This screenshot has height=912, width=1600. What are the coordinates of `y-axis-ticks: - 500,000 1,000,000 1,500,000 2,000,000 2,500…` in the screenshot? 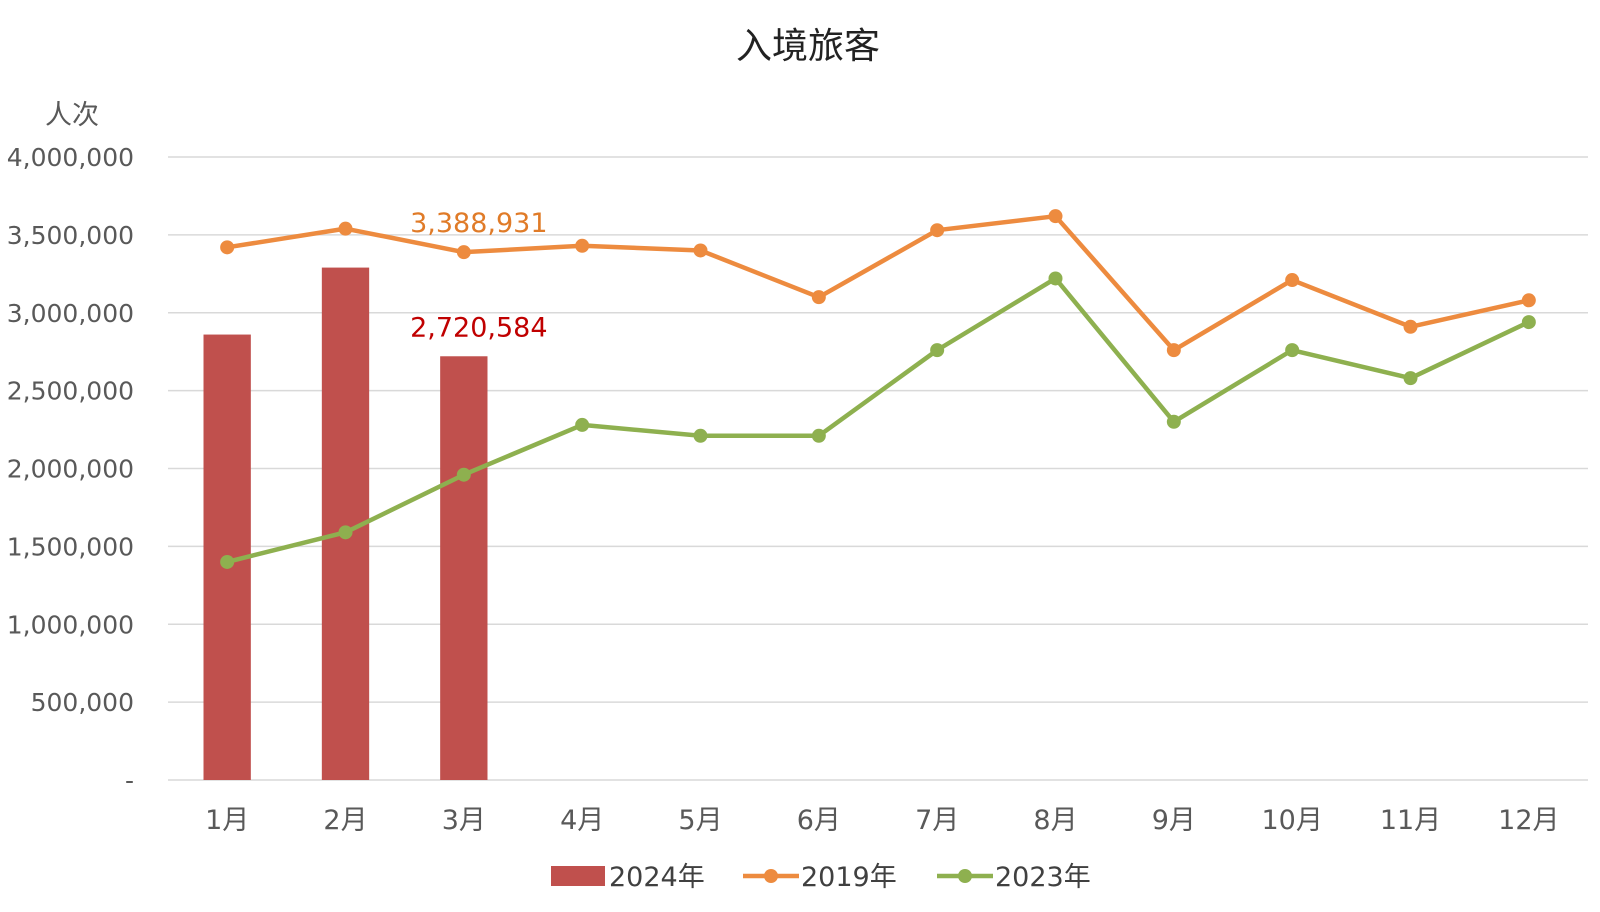 It's located at (70, 469).